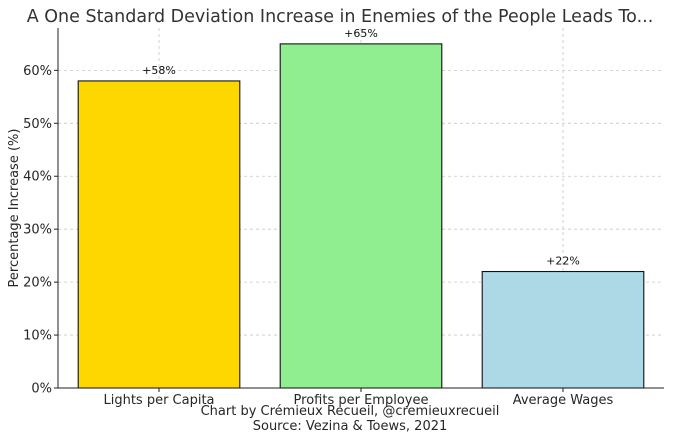 The image size is (680, 441). I want to click on y-tick-label: 10%, so click(37, 336).